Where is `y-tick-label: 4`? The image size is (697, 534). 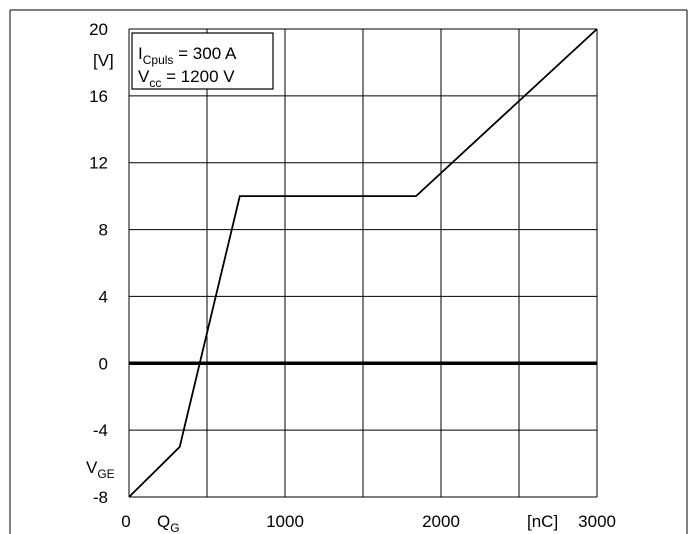 y-tick-label: 4 is located at coordinates (103, 296).